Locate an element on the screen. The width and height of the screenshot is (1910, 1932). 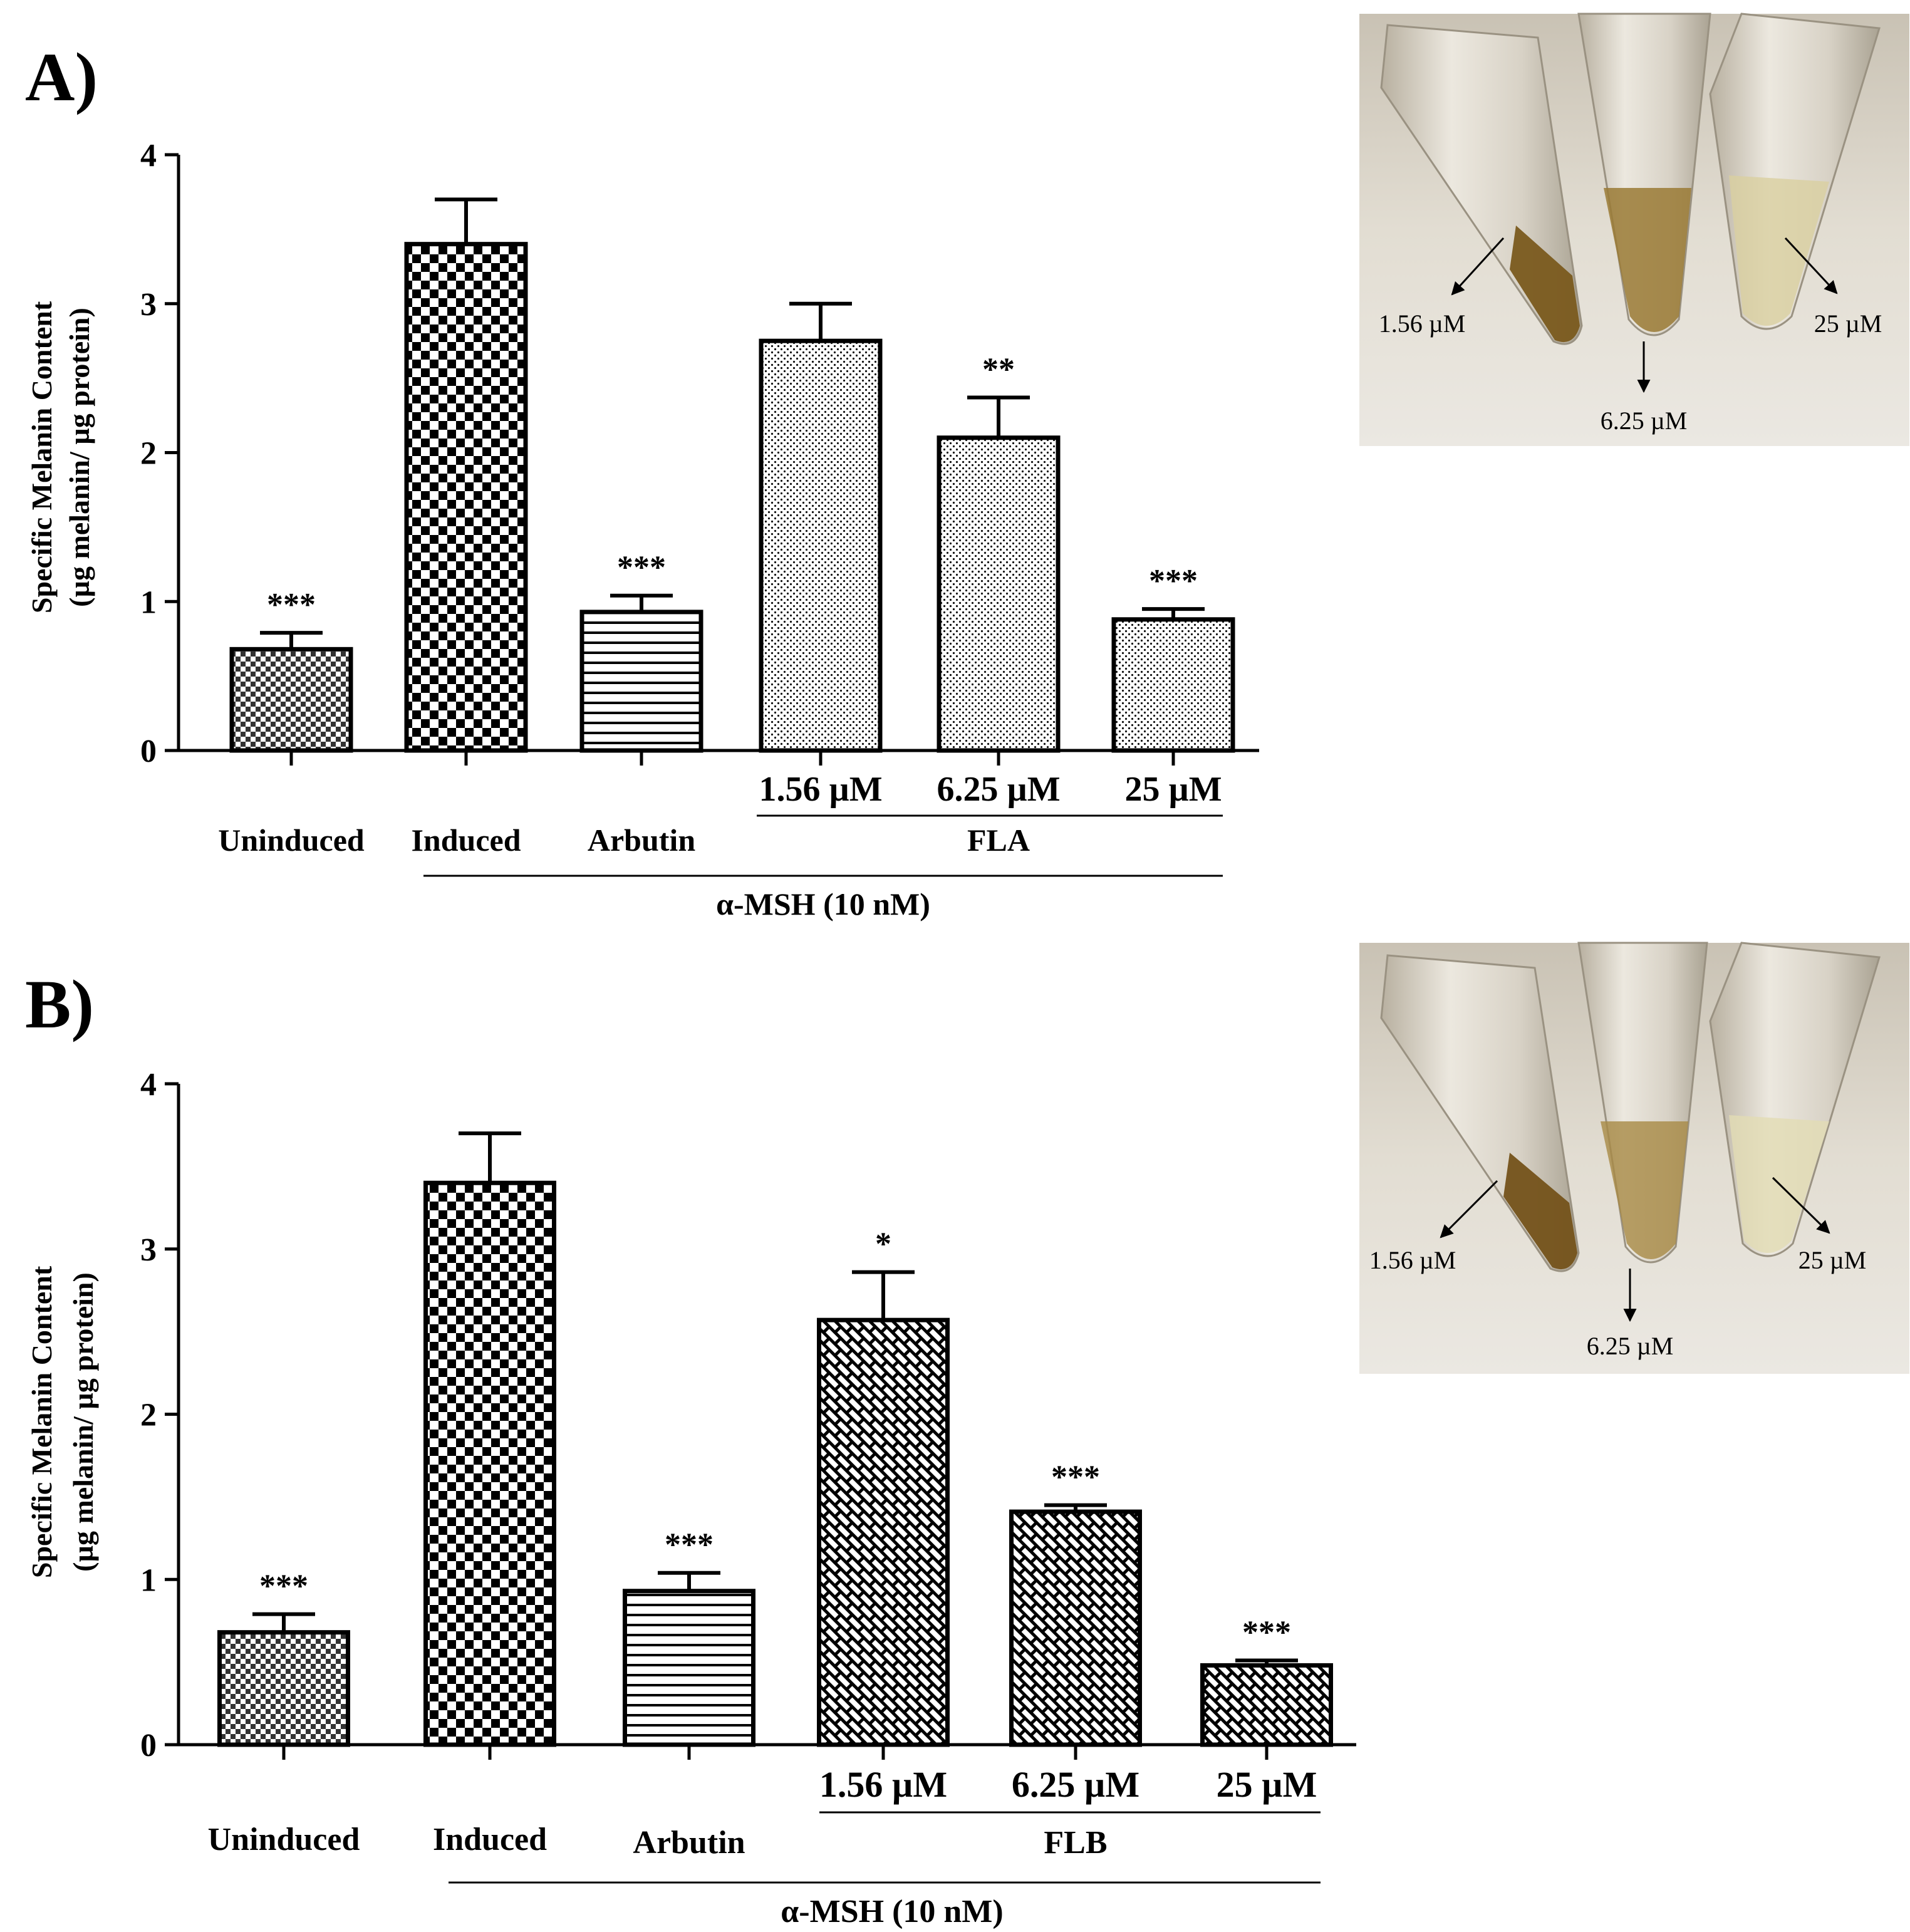
photo-b-label-3: 25 µM is located at coordinates (1832, 1260).